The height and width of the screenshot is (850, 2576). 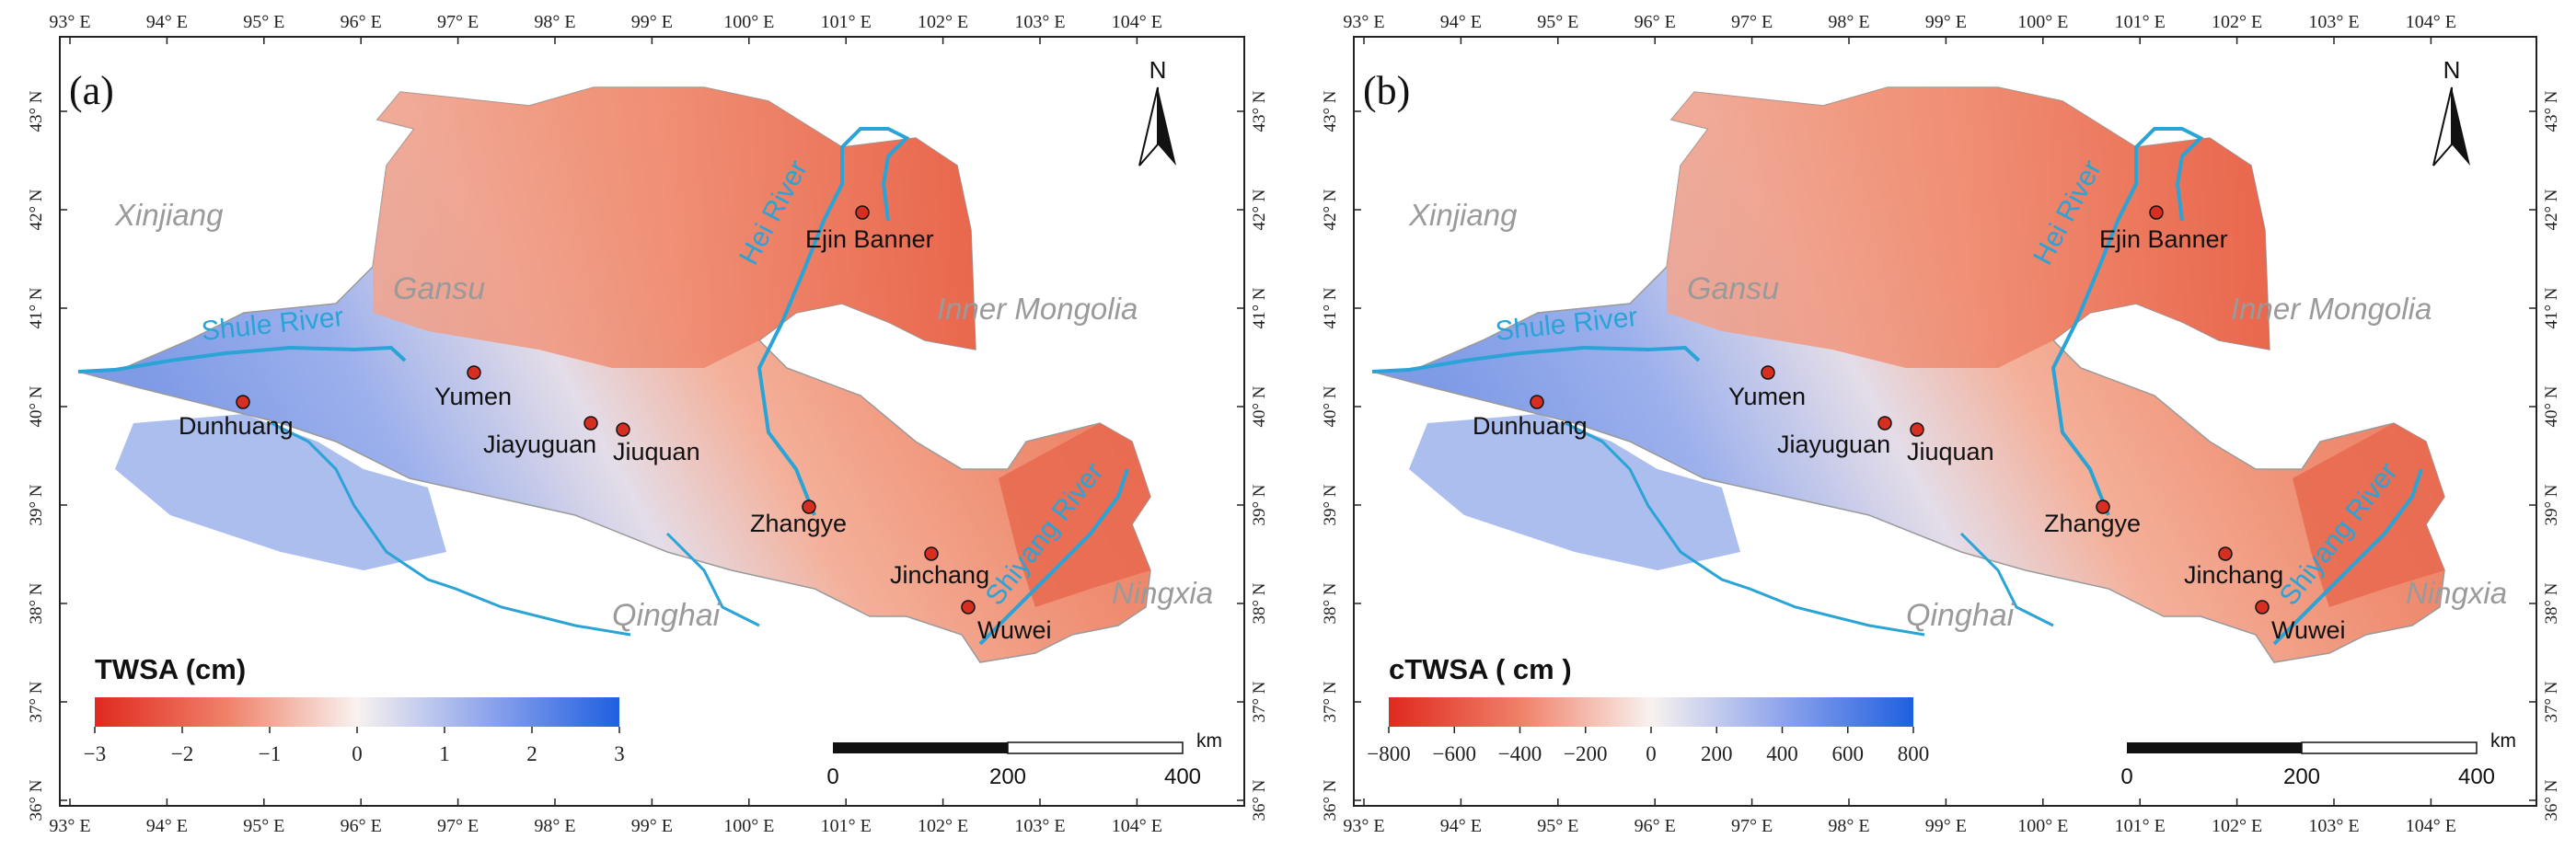 What do you see at coordinates (1158, 70) in the screenshot?
I see `north-arrow-letter: N` at bounding box center [1158, 70].